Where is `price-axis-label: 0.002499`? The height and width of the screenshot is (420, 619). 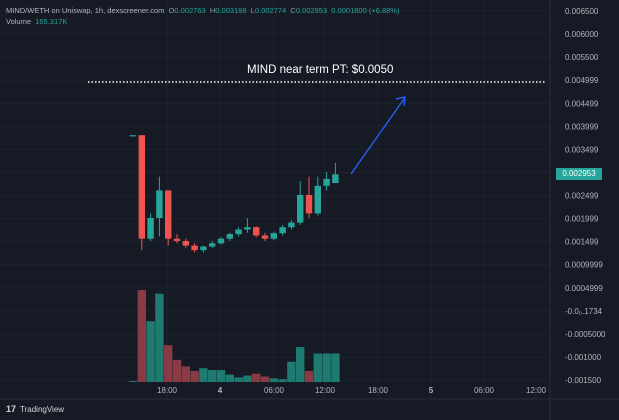 price-axis-label: 0.002499 is located at coordinates (582, 196).